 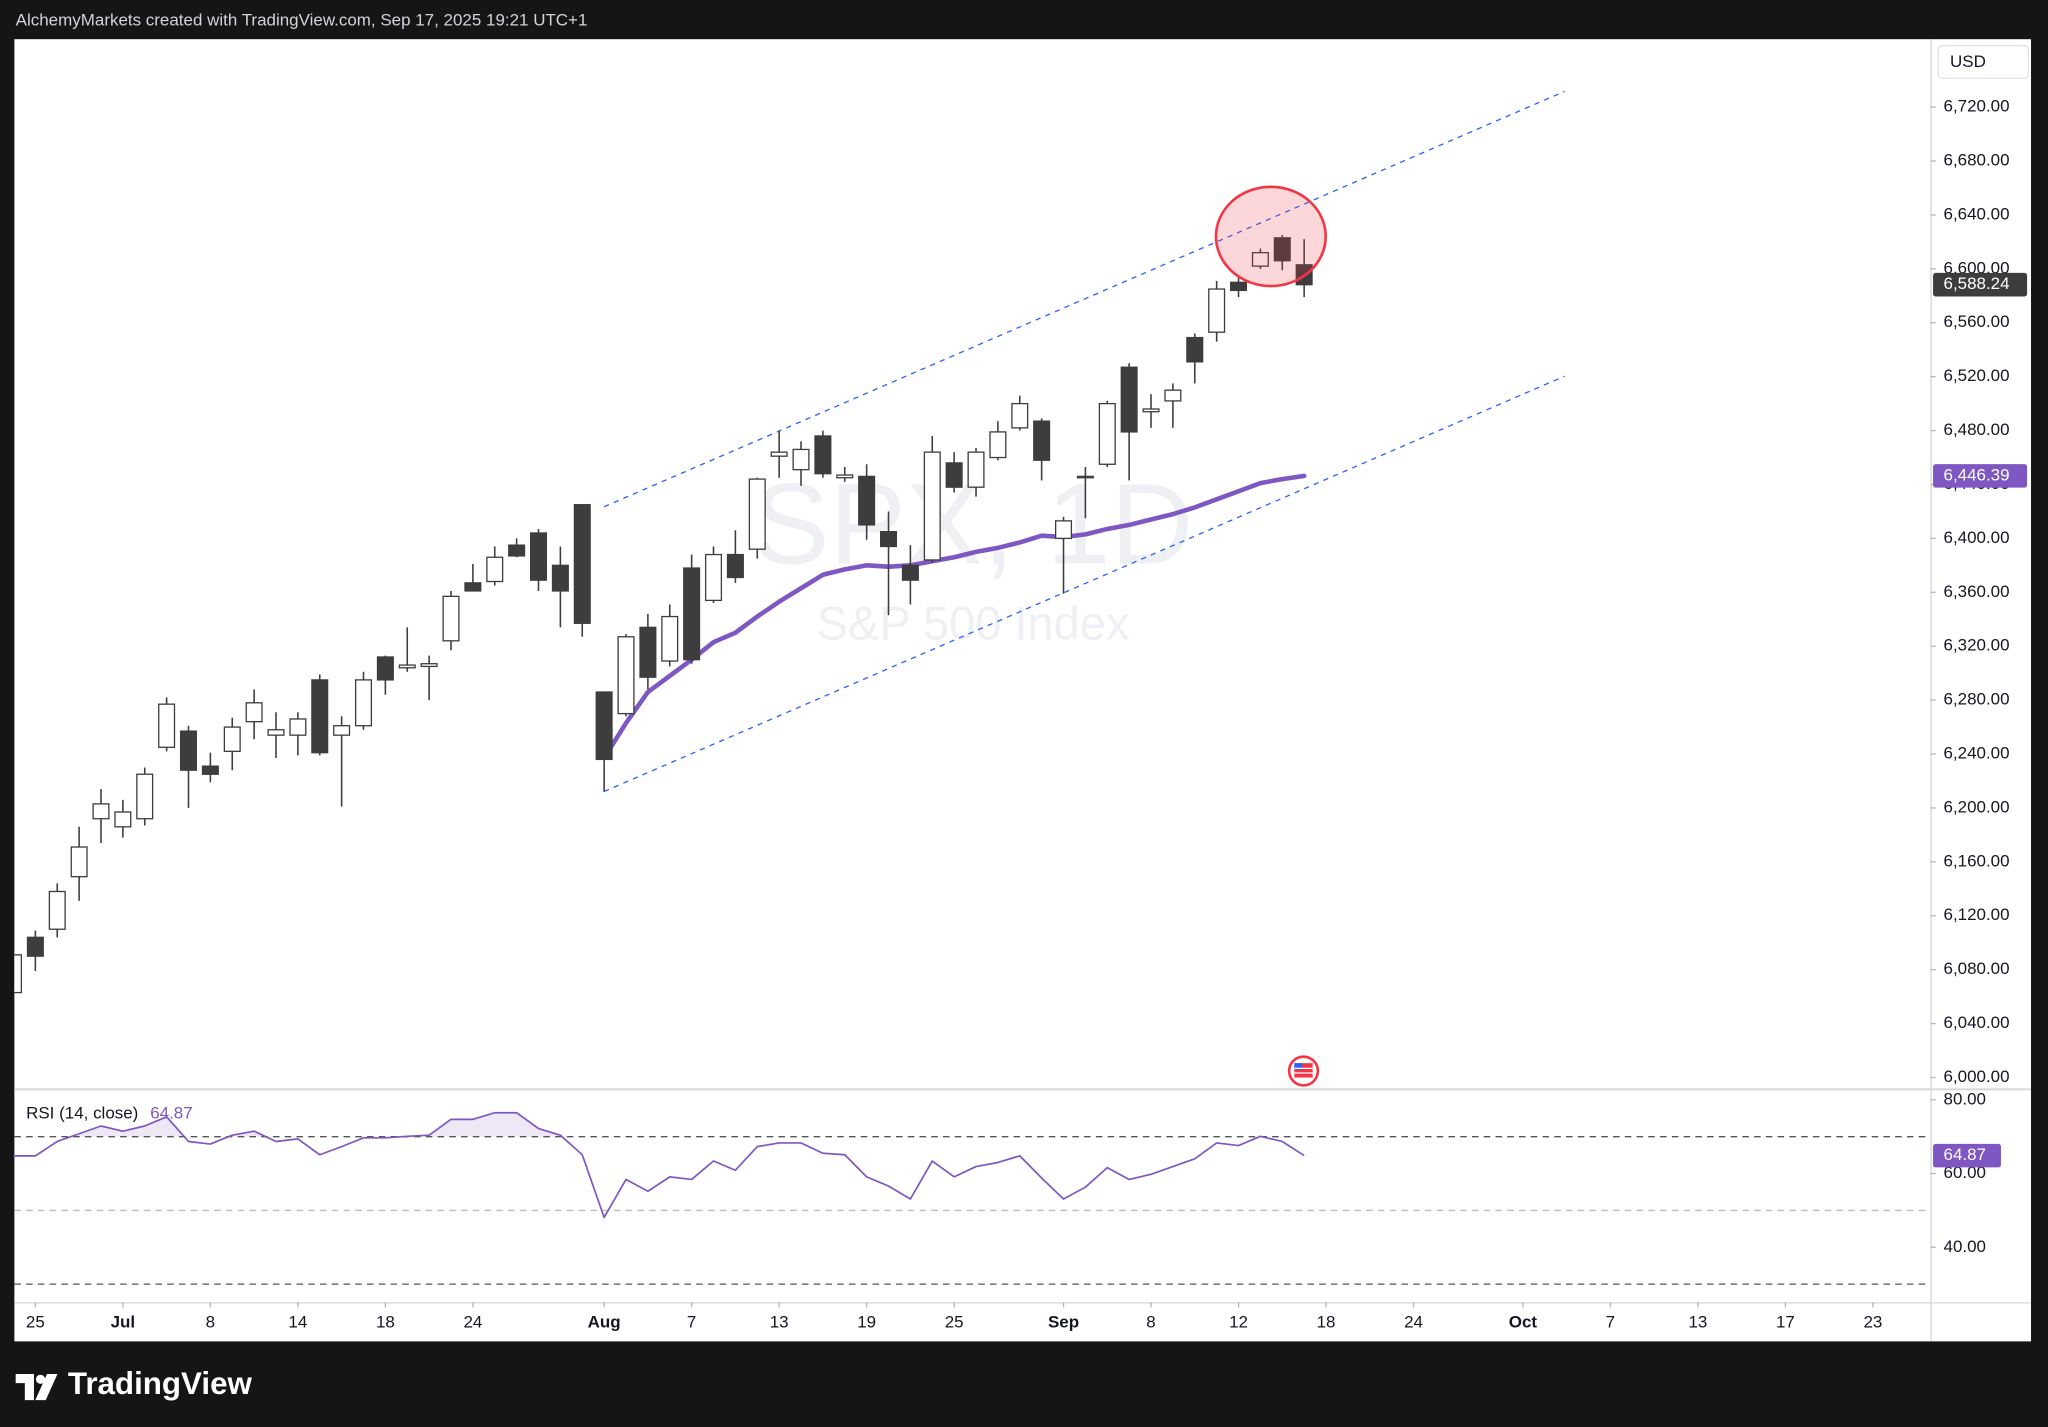 I want to click on ma-price-tag, so click(x=1980, y=476).